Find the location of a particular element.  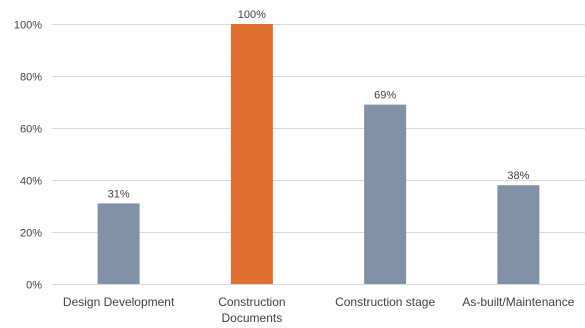

x-tick-label-line: Construction stage is located at coordinates (385, 302).